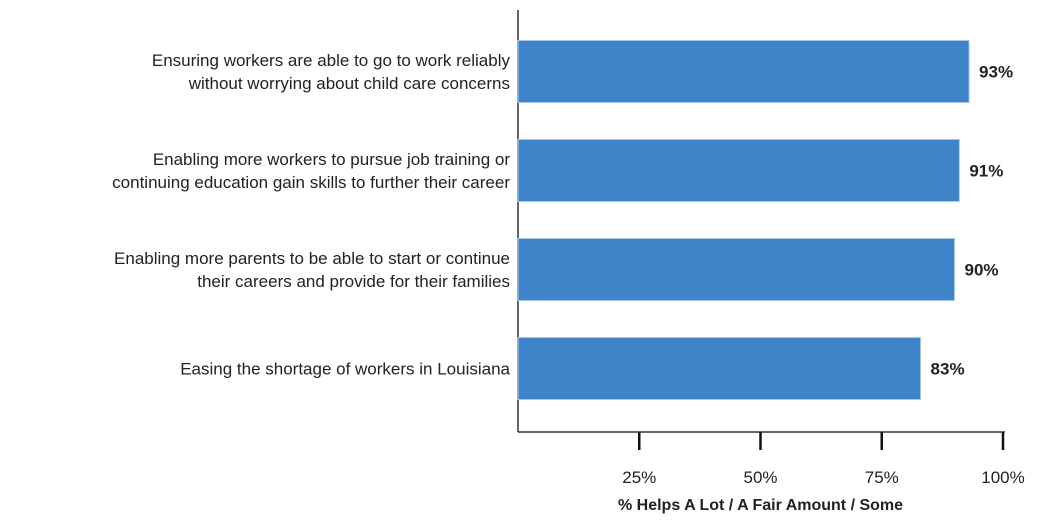 The image size is (1037, 527). Describe the element at coordinates (986, 170) in the screenshot. I see `value-label: 91%` at that location.